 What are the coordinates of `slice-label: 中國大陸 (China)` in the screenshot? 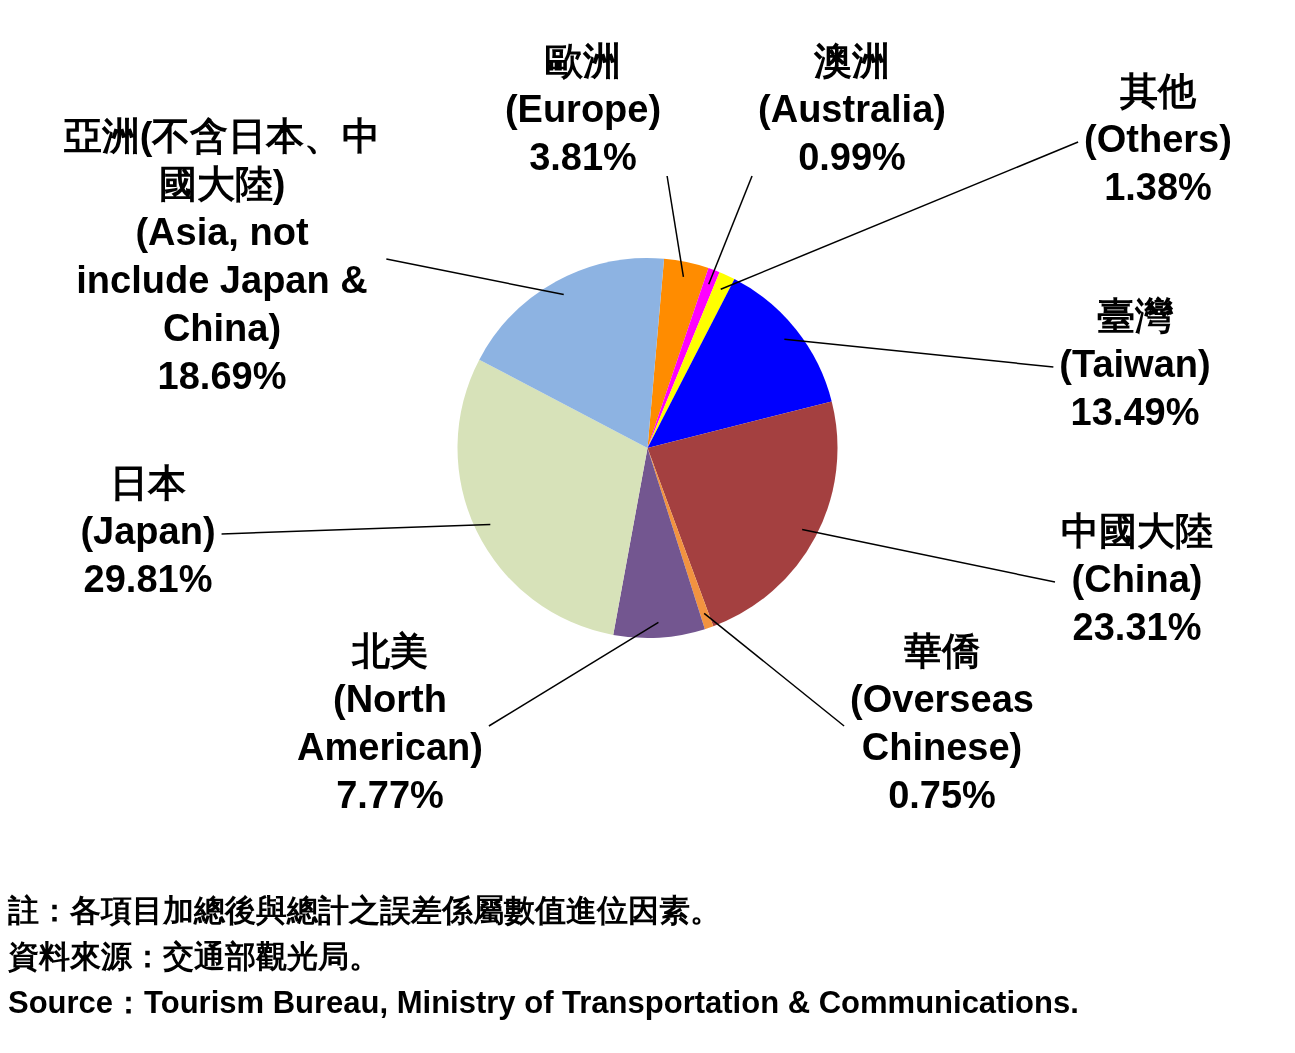 It's located at (1137, 555).